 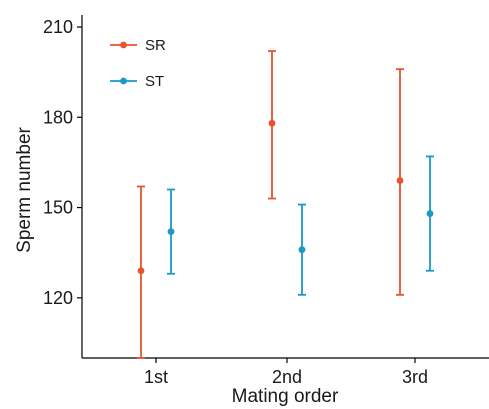 I want to click on y-axis-title: Sperm number, so click(x=24, y=190).